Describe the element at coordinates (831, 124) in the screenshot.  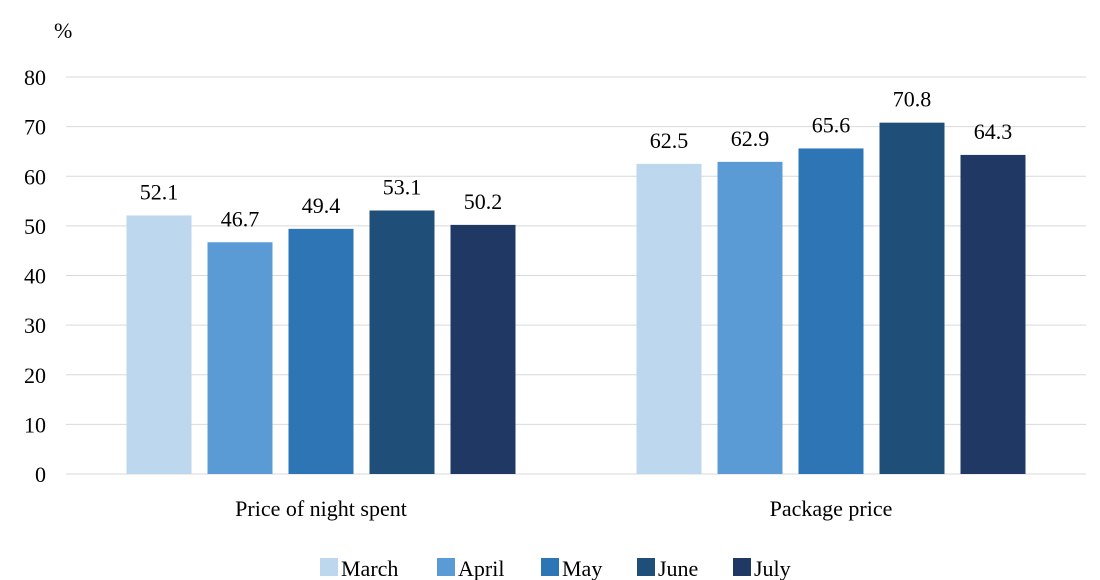
I see `data-label: 65.6` at that location.